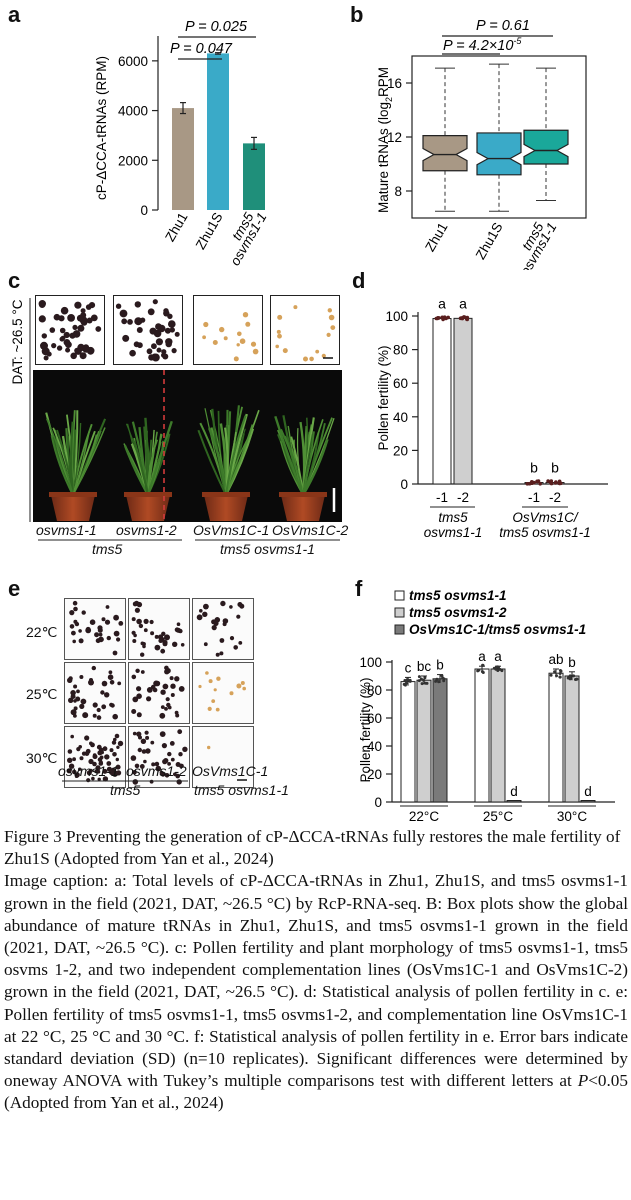 This screenshot has width=631, height=1200. I want to click on c-pot-rim, so click(226, 494).